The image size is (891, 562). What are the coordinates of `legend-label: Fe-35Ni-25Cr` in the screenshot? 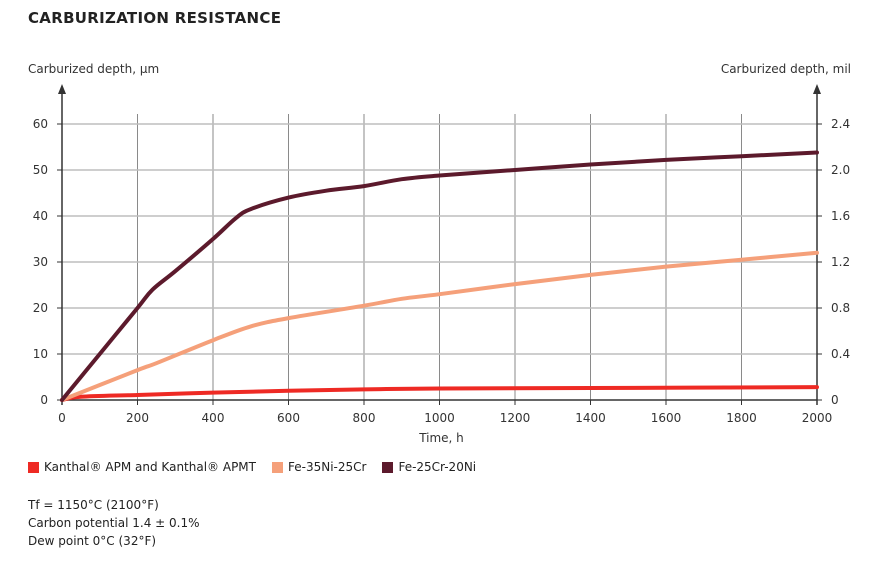 It's located at (327, 467).